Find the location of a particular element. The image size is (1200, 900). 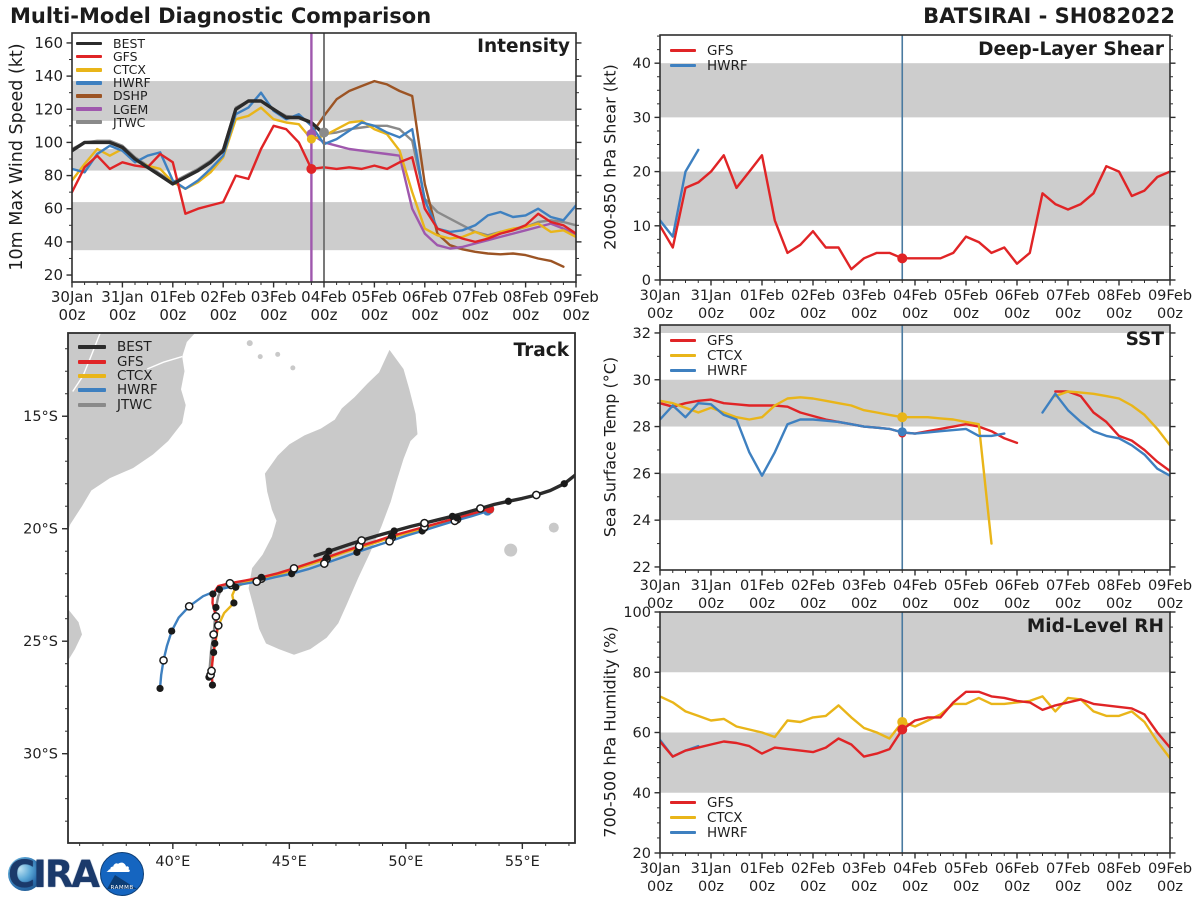

svg-text: 07Feb is located at coordinates (1068, 296).